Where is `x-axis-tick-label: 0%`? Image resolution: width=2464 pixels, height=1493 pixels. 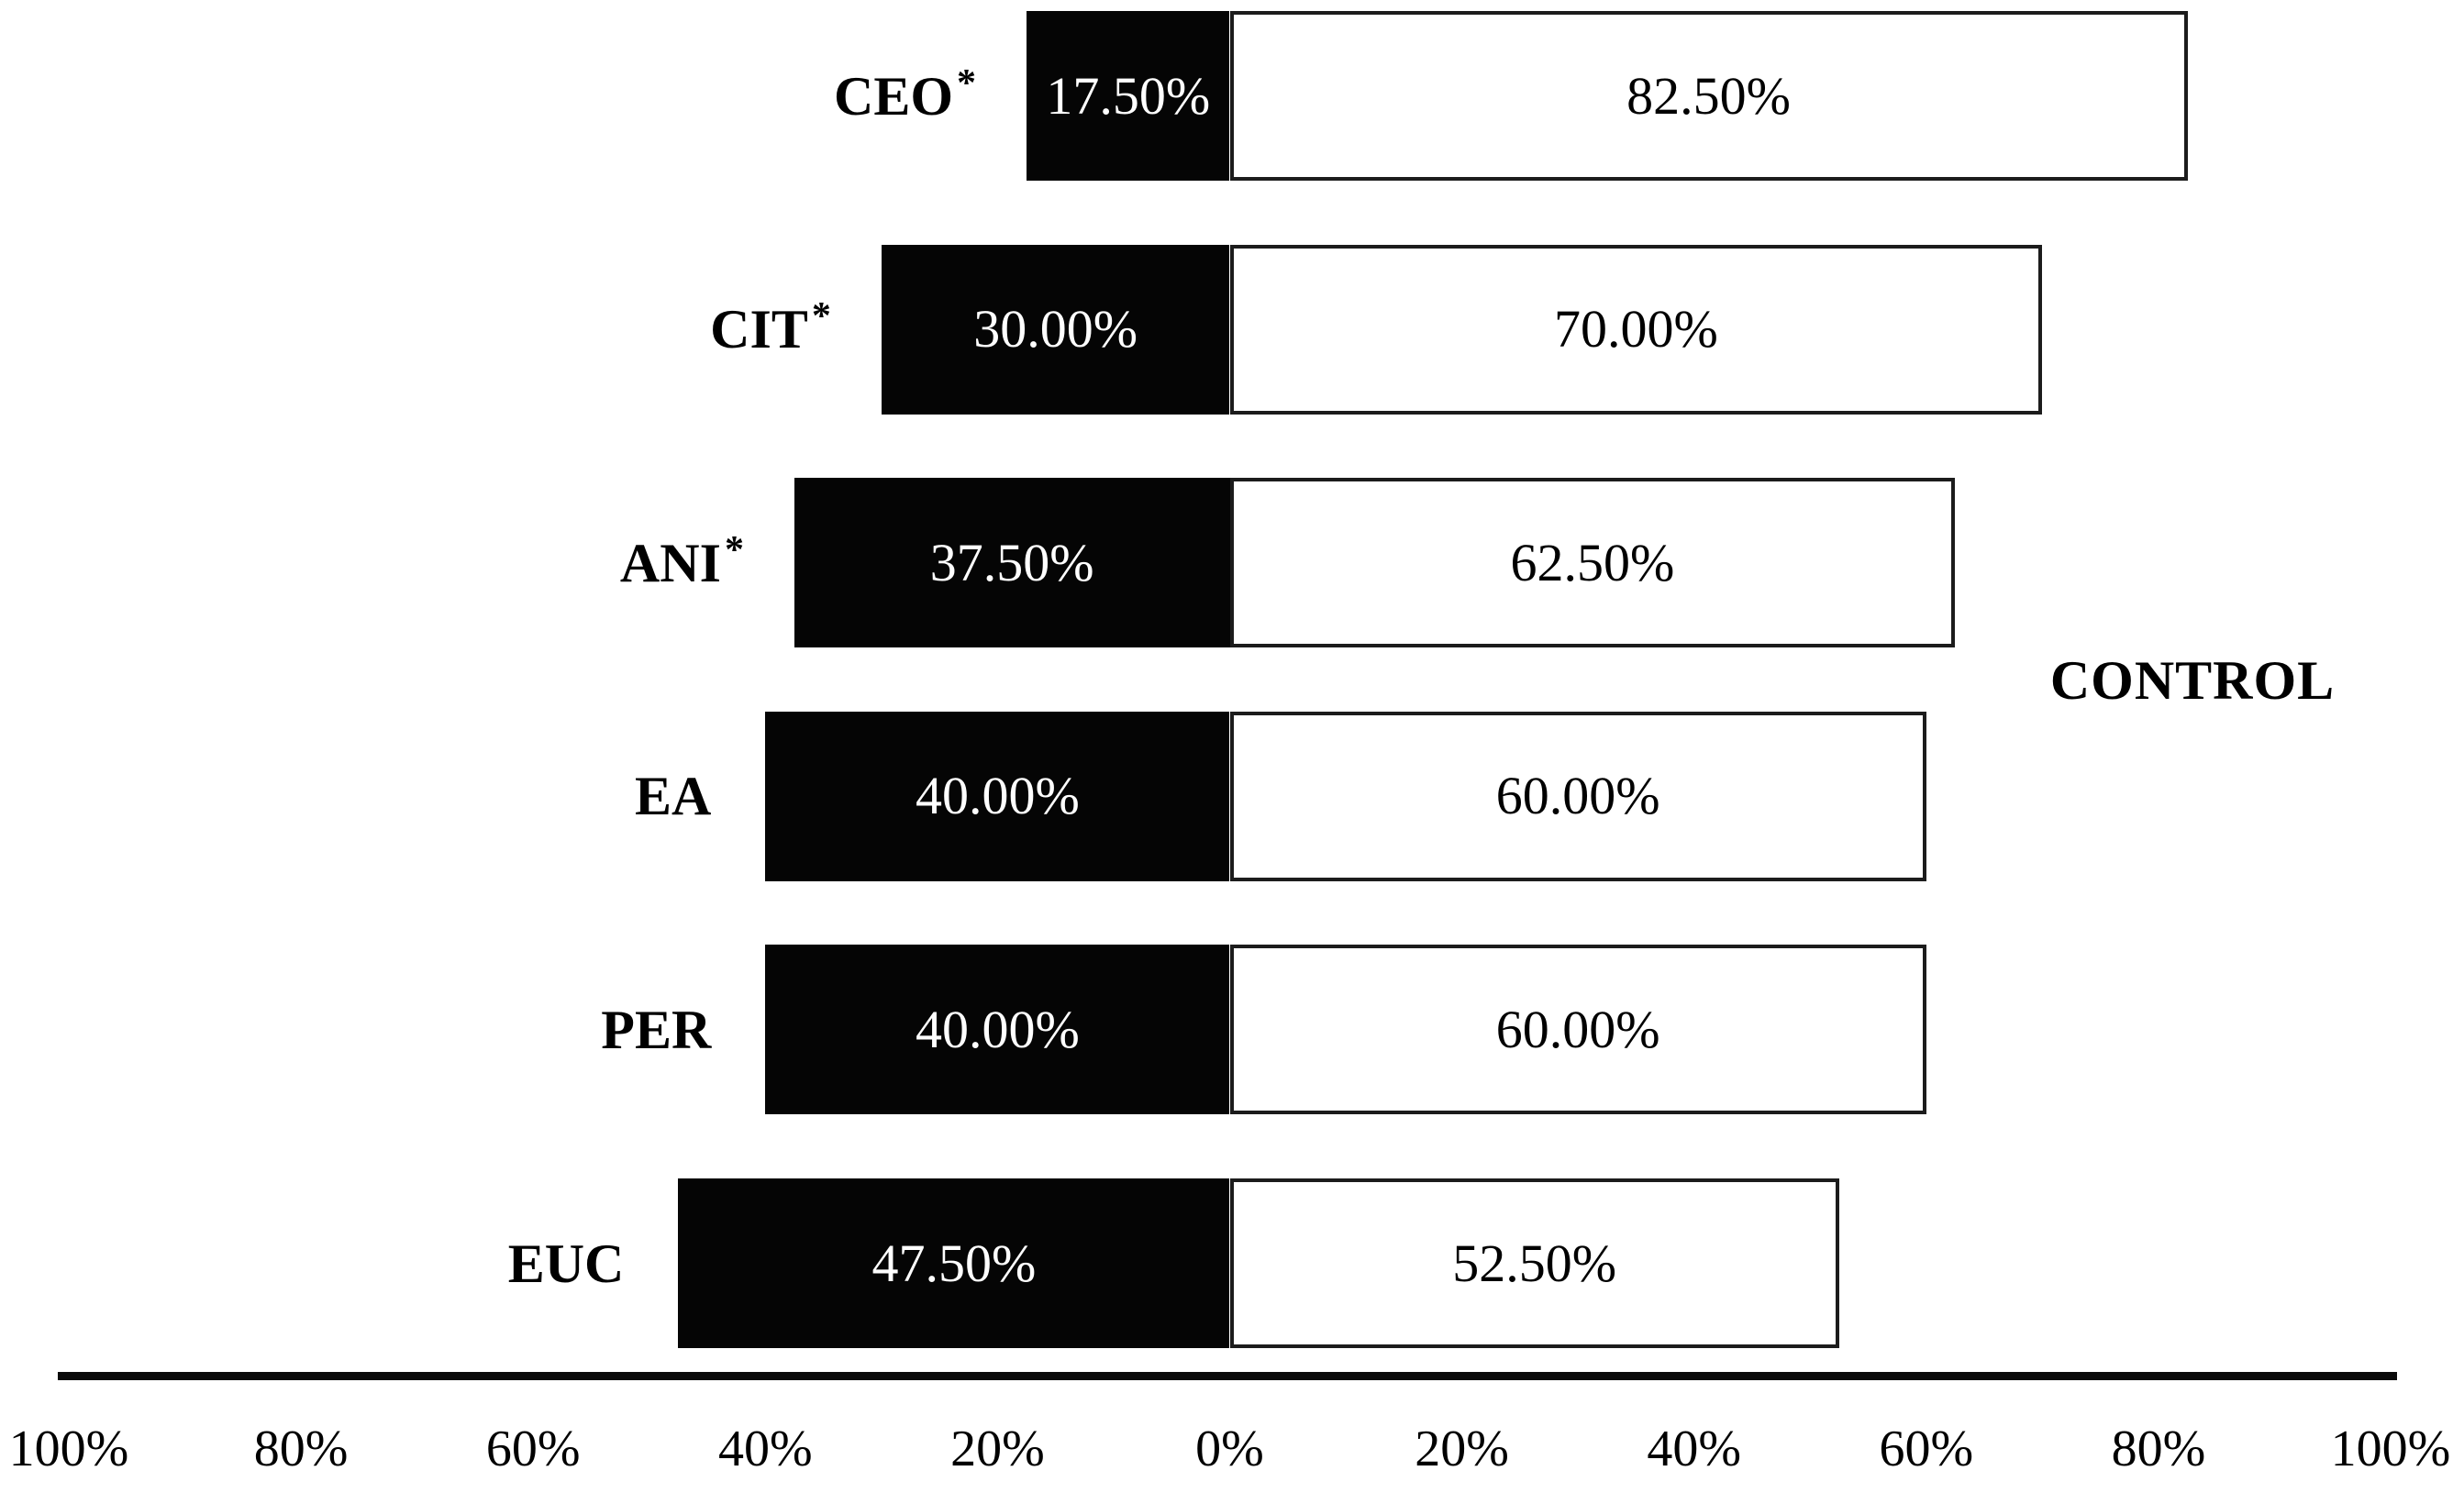 x-axis-tick-label: 0% is located at coordinates (1230, 1449).